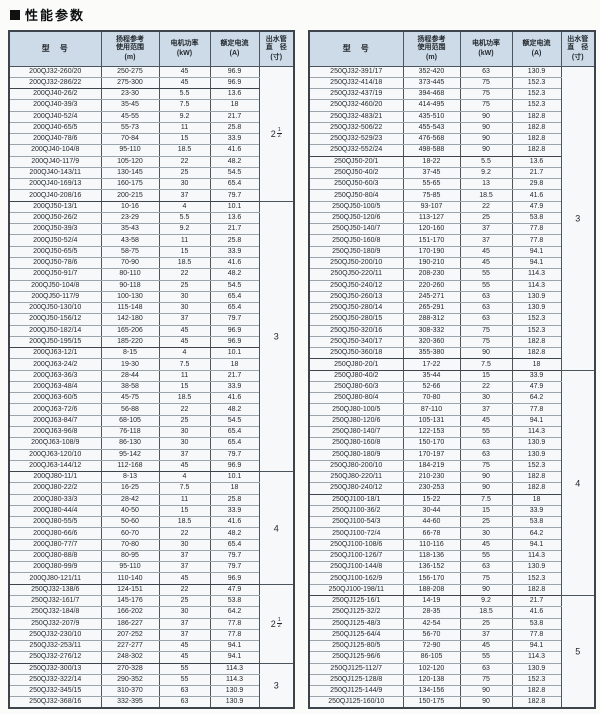 The image size is (600, 714). What do you see at coordinates (55, 635) in the screenshot?
I see `model-cell: 250QJ32-230/10` at bounding box center [55, 635].